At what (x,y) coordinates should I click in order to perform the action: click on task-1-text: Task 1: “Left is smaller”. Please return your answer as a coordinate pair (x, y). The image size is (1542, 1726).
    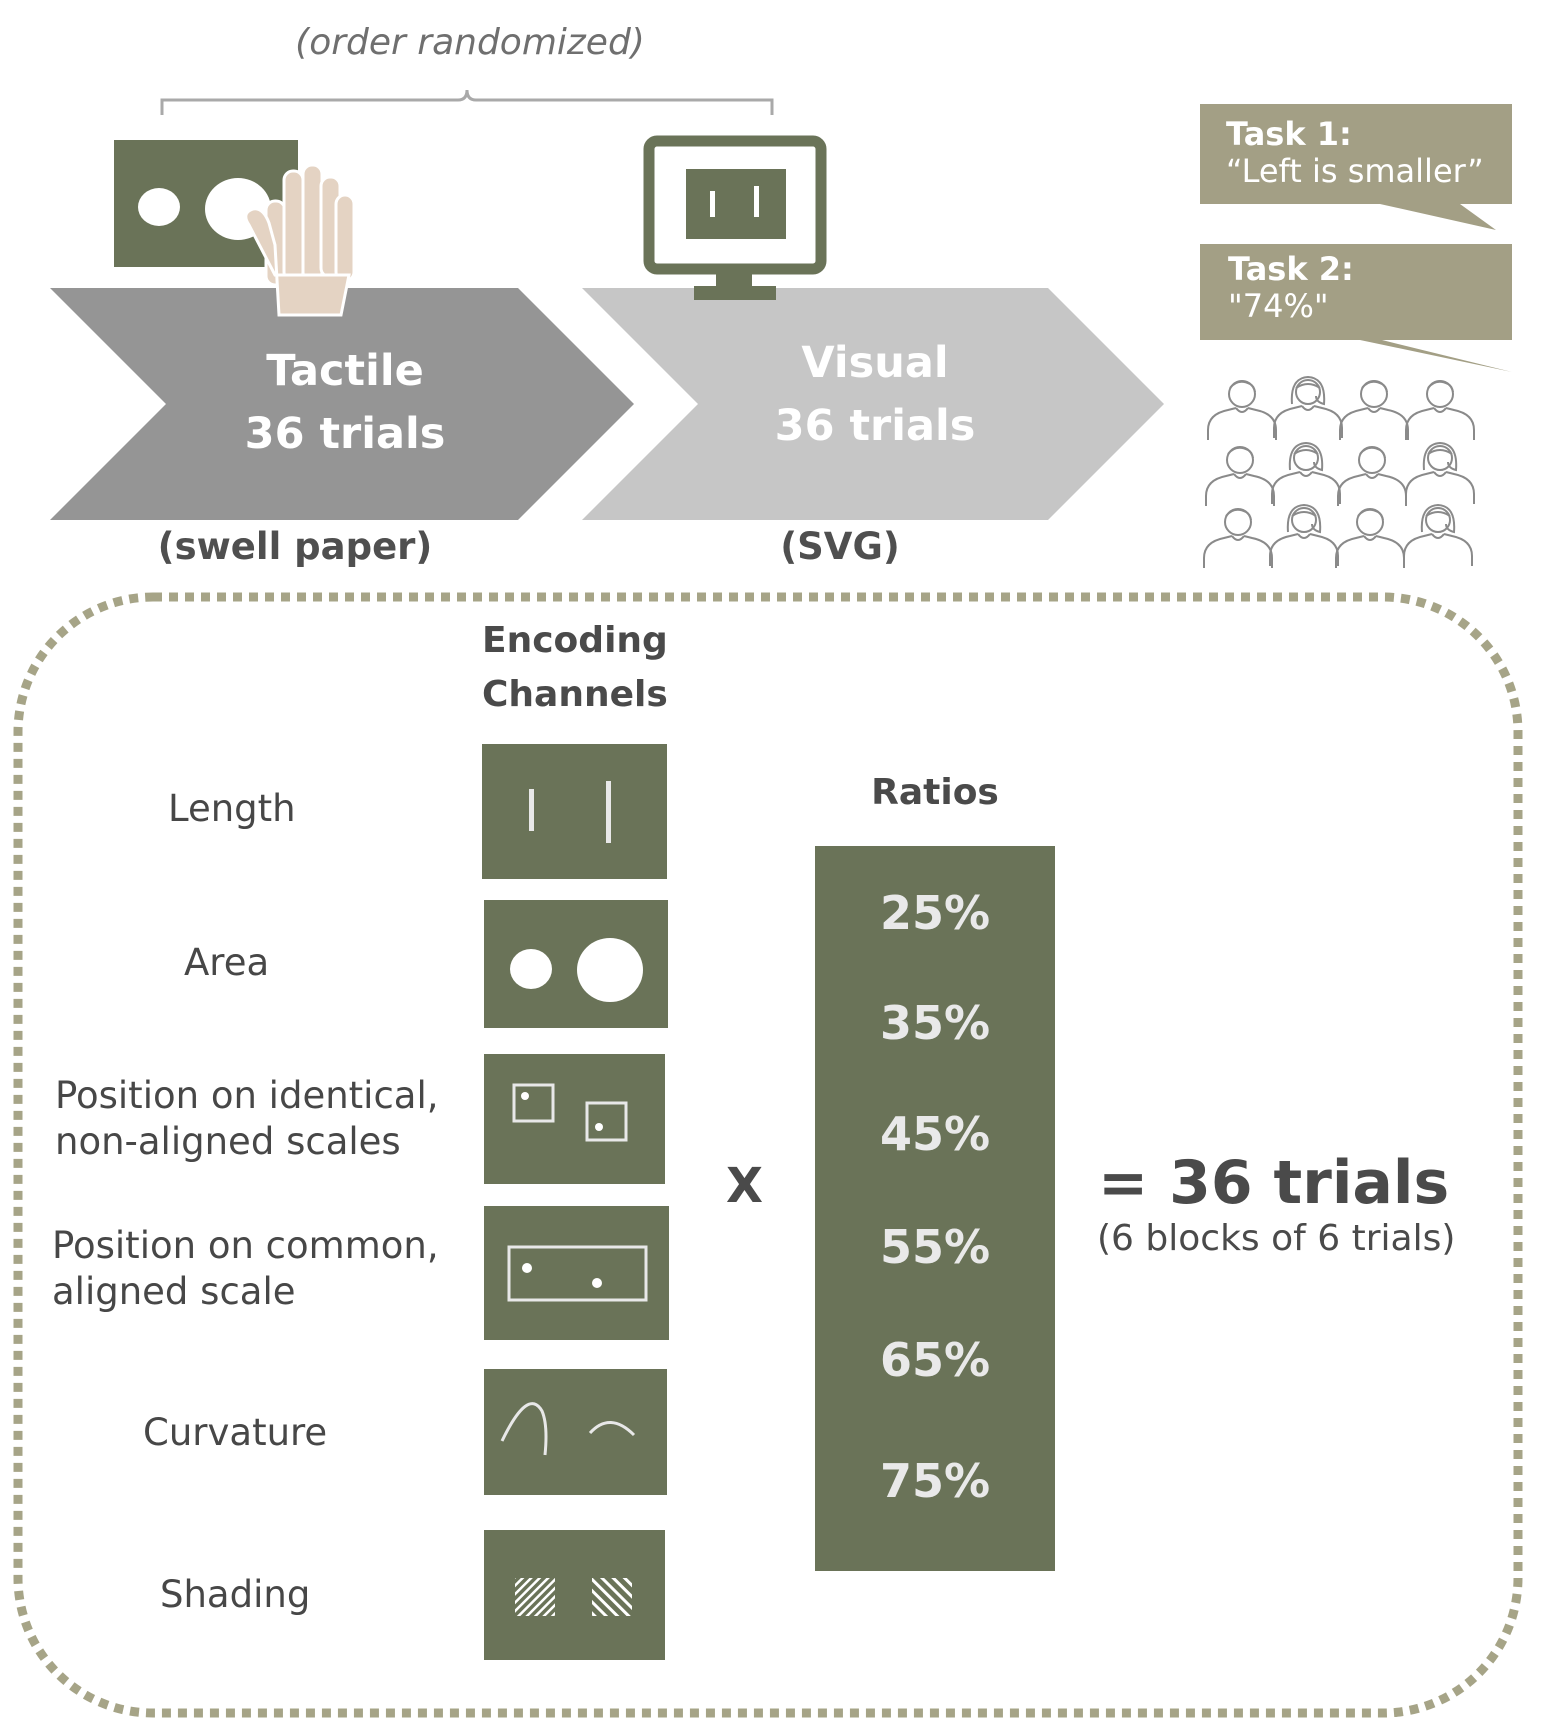
    Looking at the image, I should click on (1371, 153).